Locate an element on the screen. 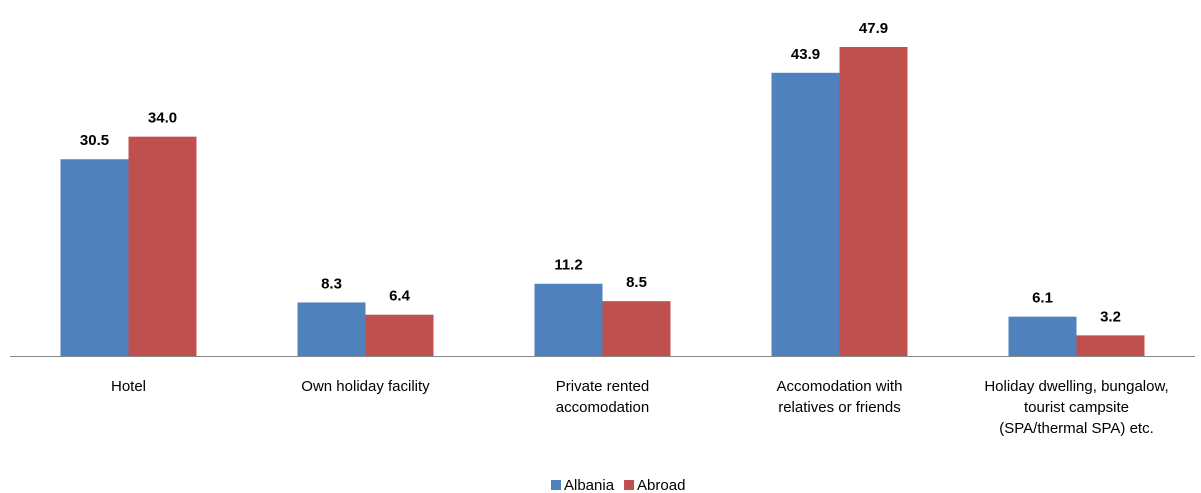 This screenshot has width=1201, height=493. x-tick-label: Own holiday facility is located at coordinates (365, 386).